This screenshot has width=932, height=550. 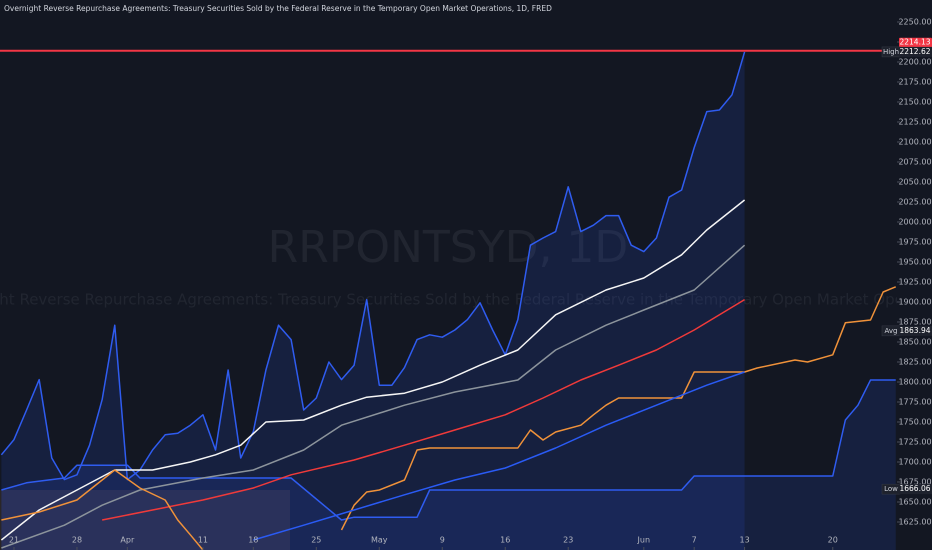 What do you see at coordinates (833, 540) in the screenshot?
I see `x-tick-label: 20` at bounding box center [833, 540].